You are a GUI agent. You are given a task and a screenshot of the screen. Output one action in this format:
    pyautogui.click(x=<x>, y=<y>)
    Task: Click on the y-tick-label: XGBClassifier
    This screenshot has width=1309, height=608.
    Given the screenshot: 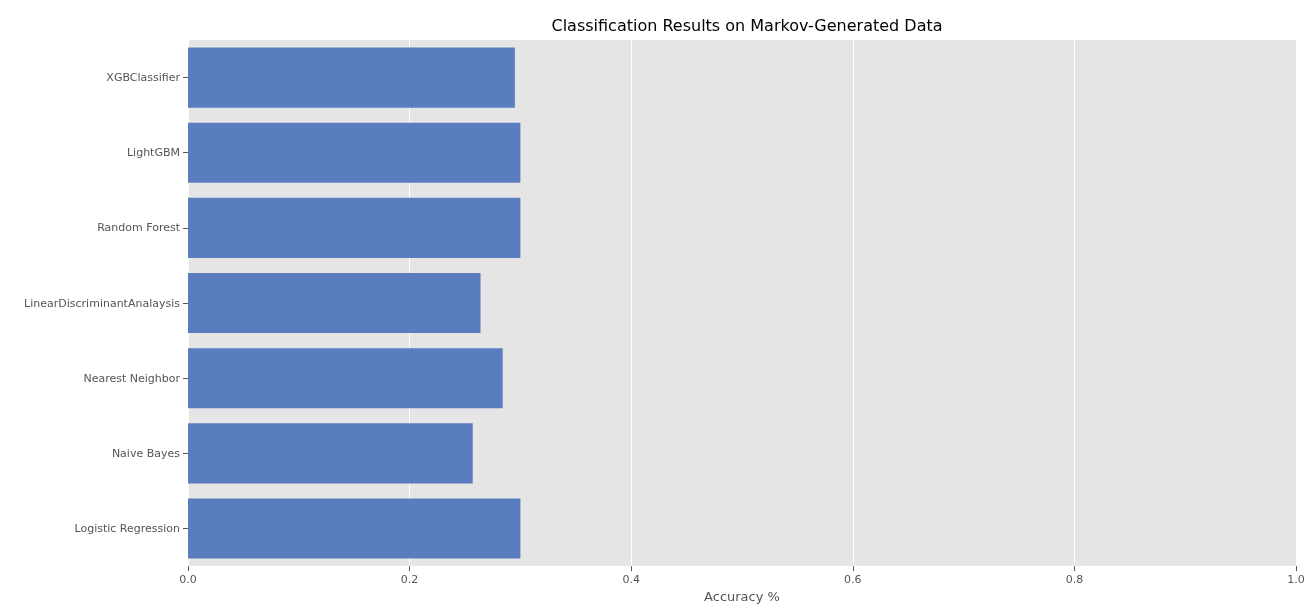 What is the action you would take?
    pyautogui.click(x=143, y=78)
    